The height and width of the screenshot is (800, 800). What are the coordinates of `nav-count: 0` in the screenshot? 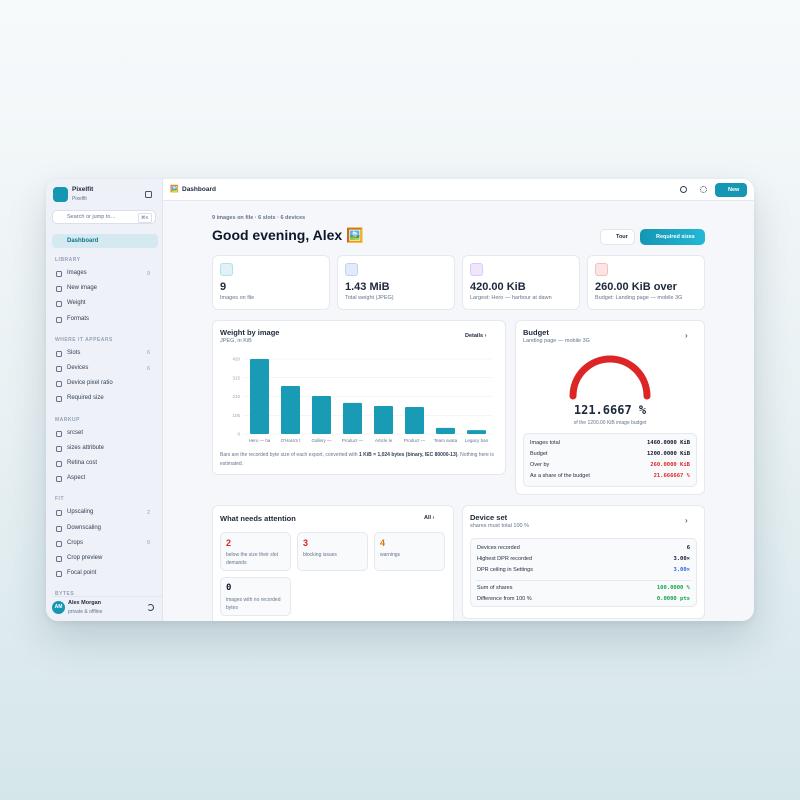 It's located at (149, 543).